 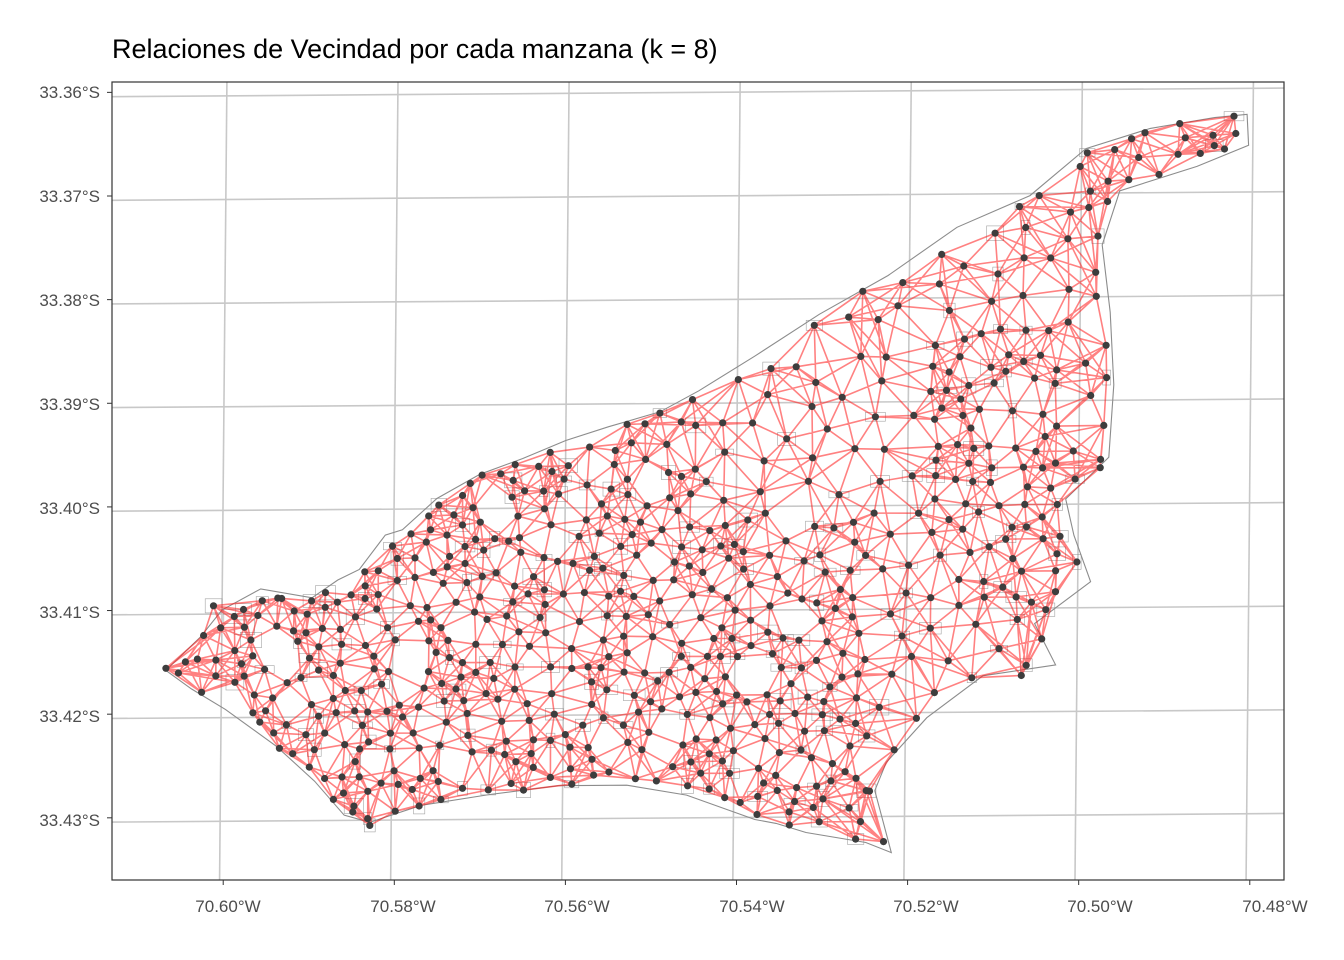 What do you see at coordinates (69, 300) in the screenshot?
I see `lat-label-3338: 33.38°S` at bounding box center [69, 300].